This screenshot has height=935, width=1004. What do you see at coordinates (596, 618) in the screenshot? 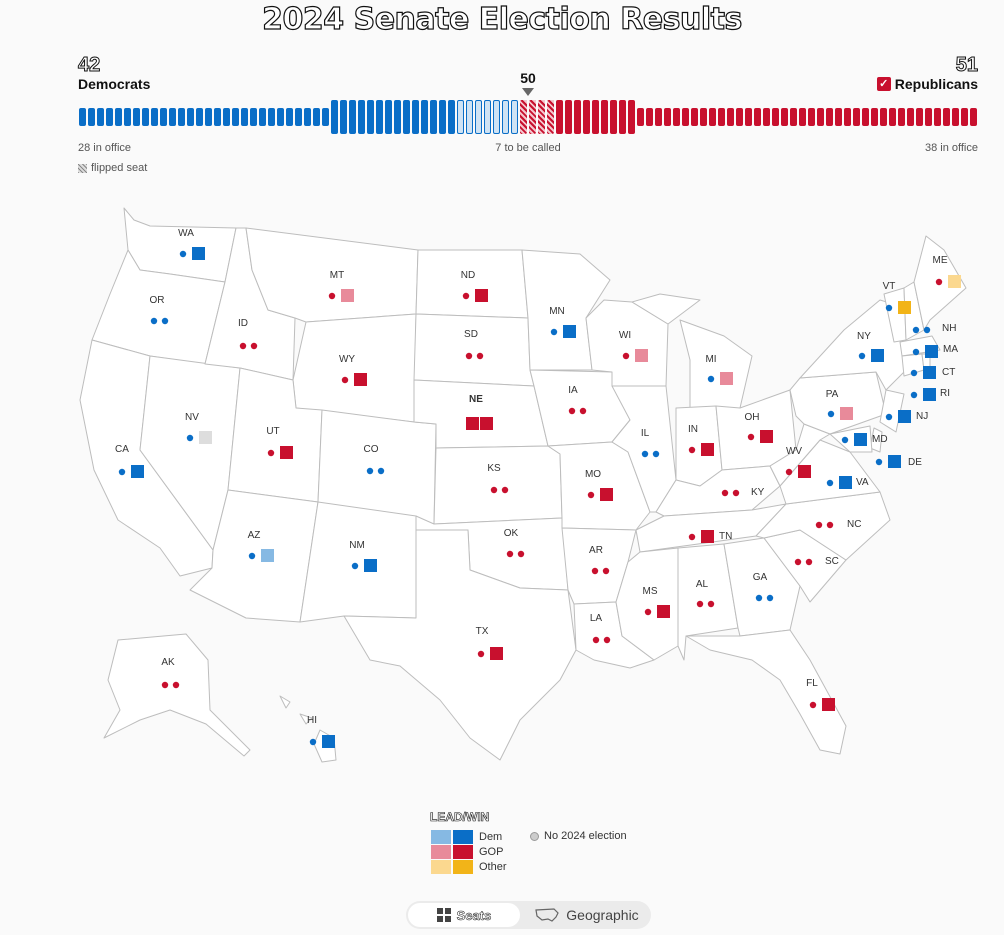
I see `state-label-la: LA` at bounding box center [596, 618].